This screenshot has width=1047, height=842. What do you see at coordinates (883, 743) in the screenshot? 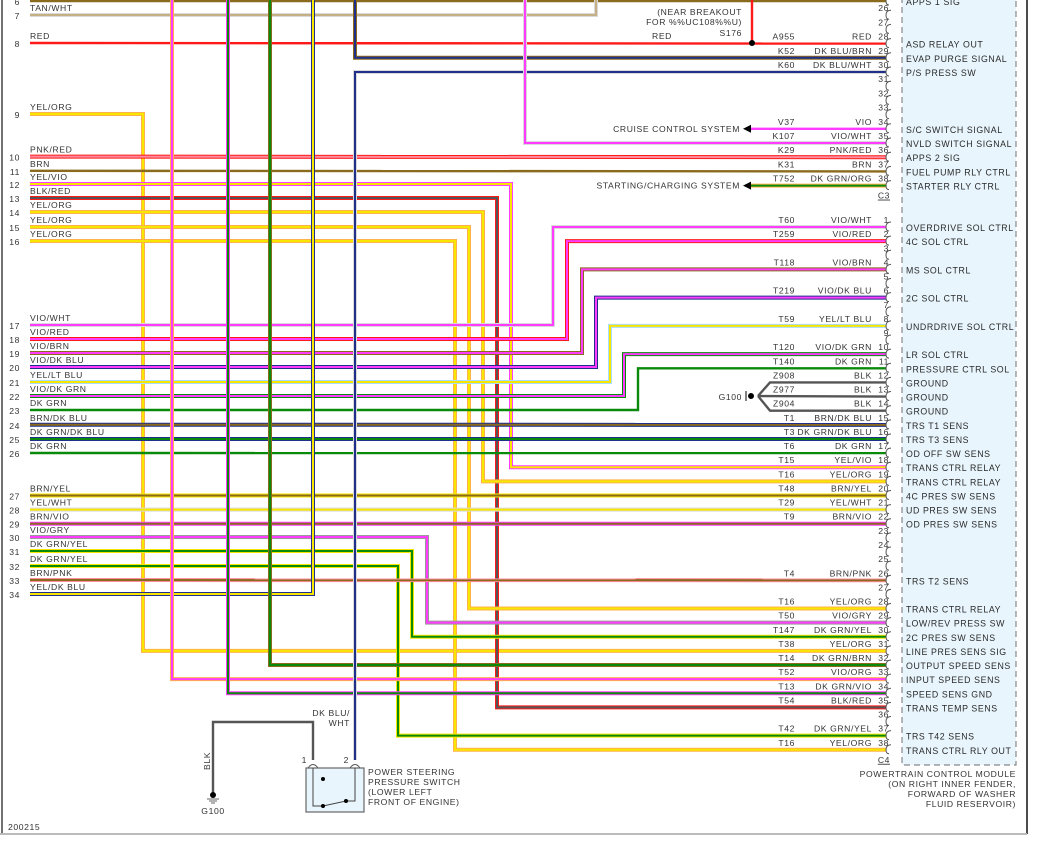
I see `c4-pin-number: 38` at bounding box center [883, 743].